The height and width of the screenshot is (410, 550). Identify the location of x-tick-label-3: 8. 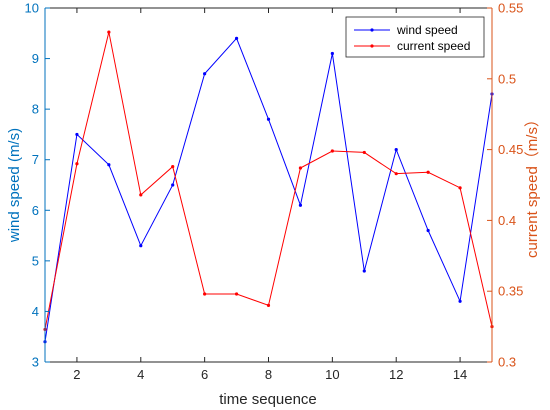
(268, 374).